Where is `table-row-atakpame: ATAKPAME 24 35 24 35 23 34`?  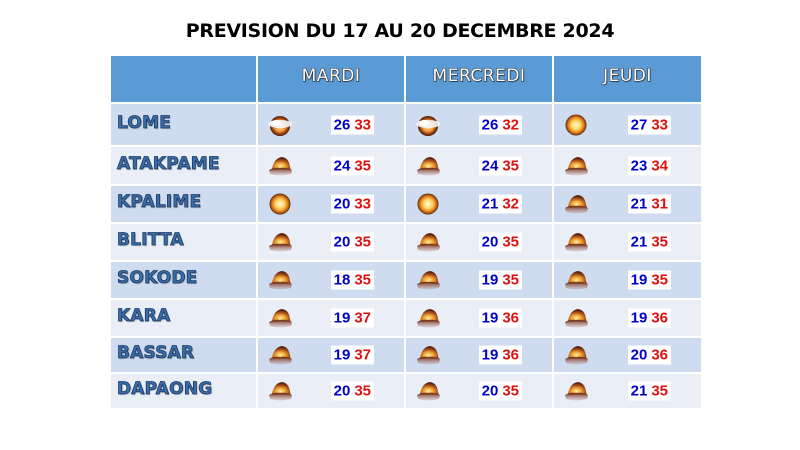 table-row-atakpame: ATAKPAME 24 35 24 35 23 34 is located at coordinates (406, 166).